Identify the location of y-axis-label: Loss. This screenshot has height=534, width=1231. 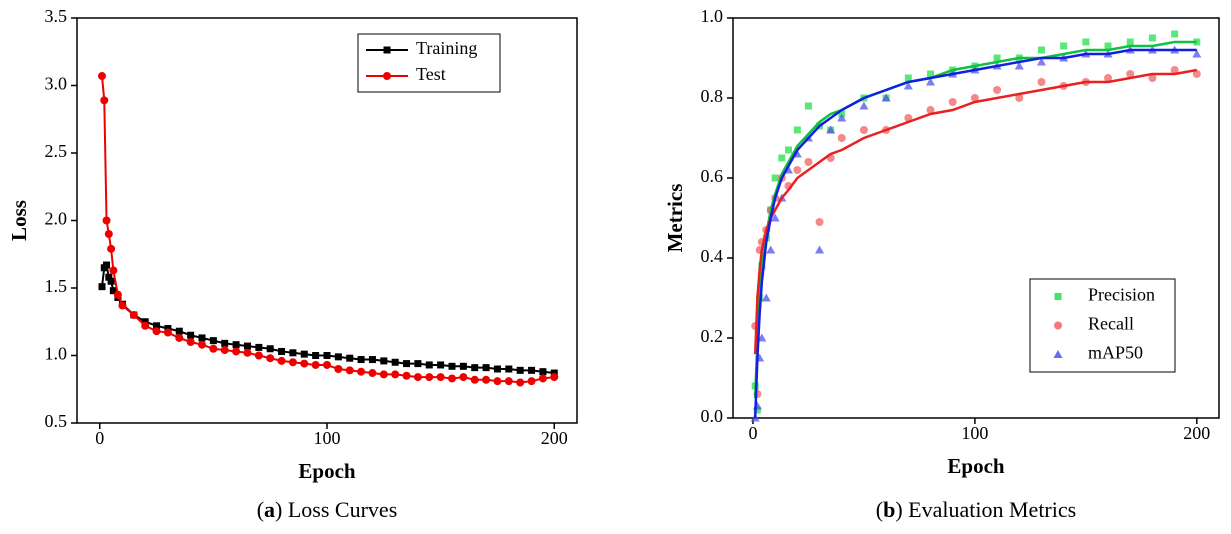
(19, 220).